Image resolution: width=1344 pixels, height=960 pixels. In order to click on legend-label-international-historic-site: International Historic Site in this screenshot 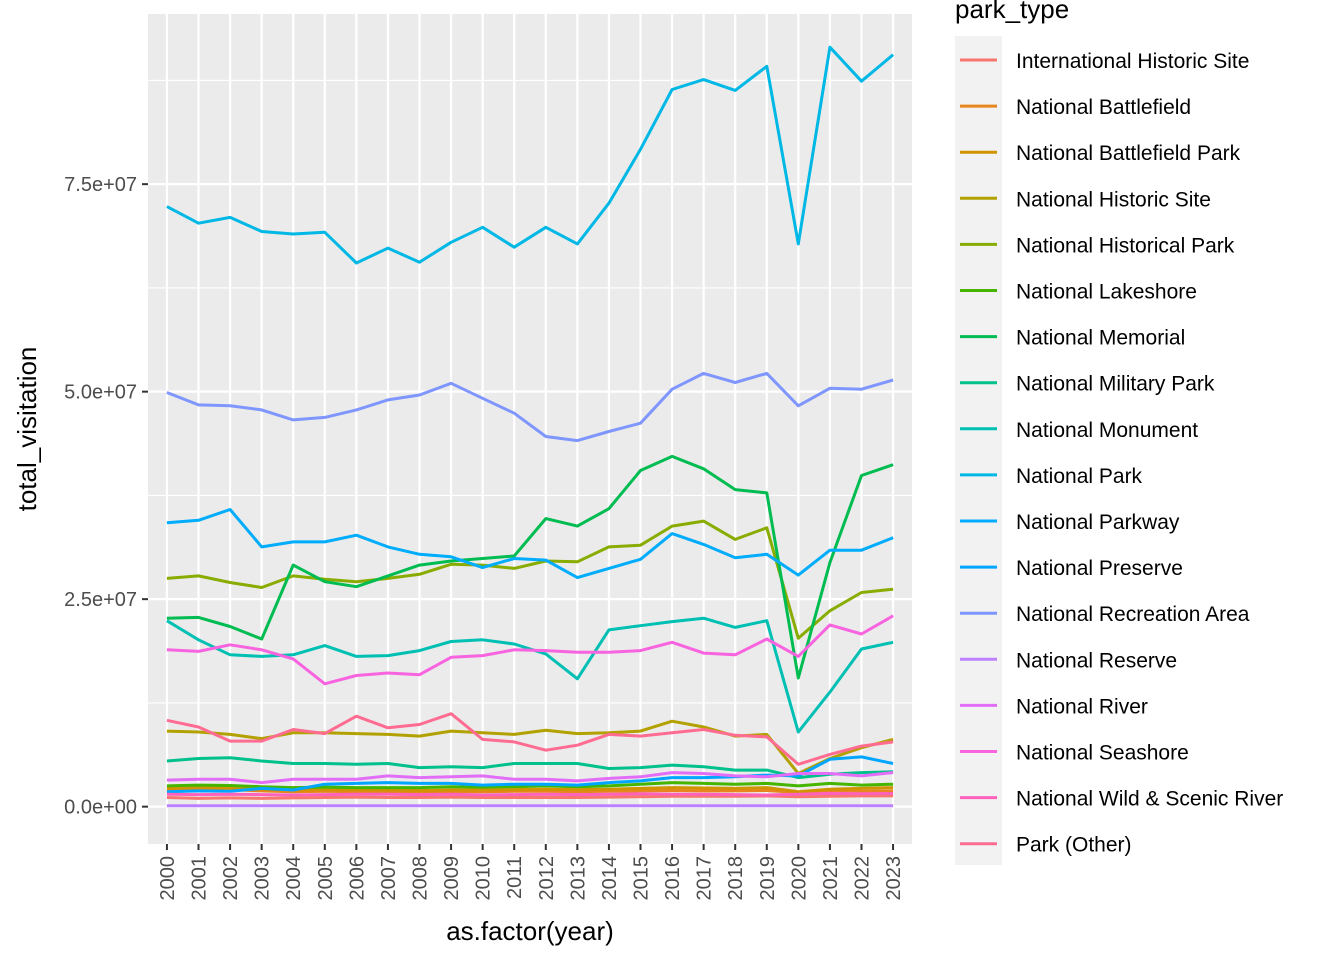, I will do `click(1132, 61)`.